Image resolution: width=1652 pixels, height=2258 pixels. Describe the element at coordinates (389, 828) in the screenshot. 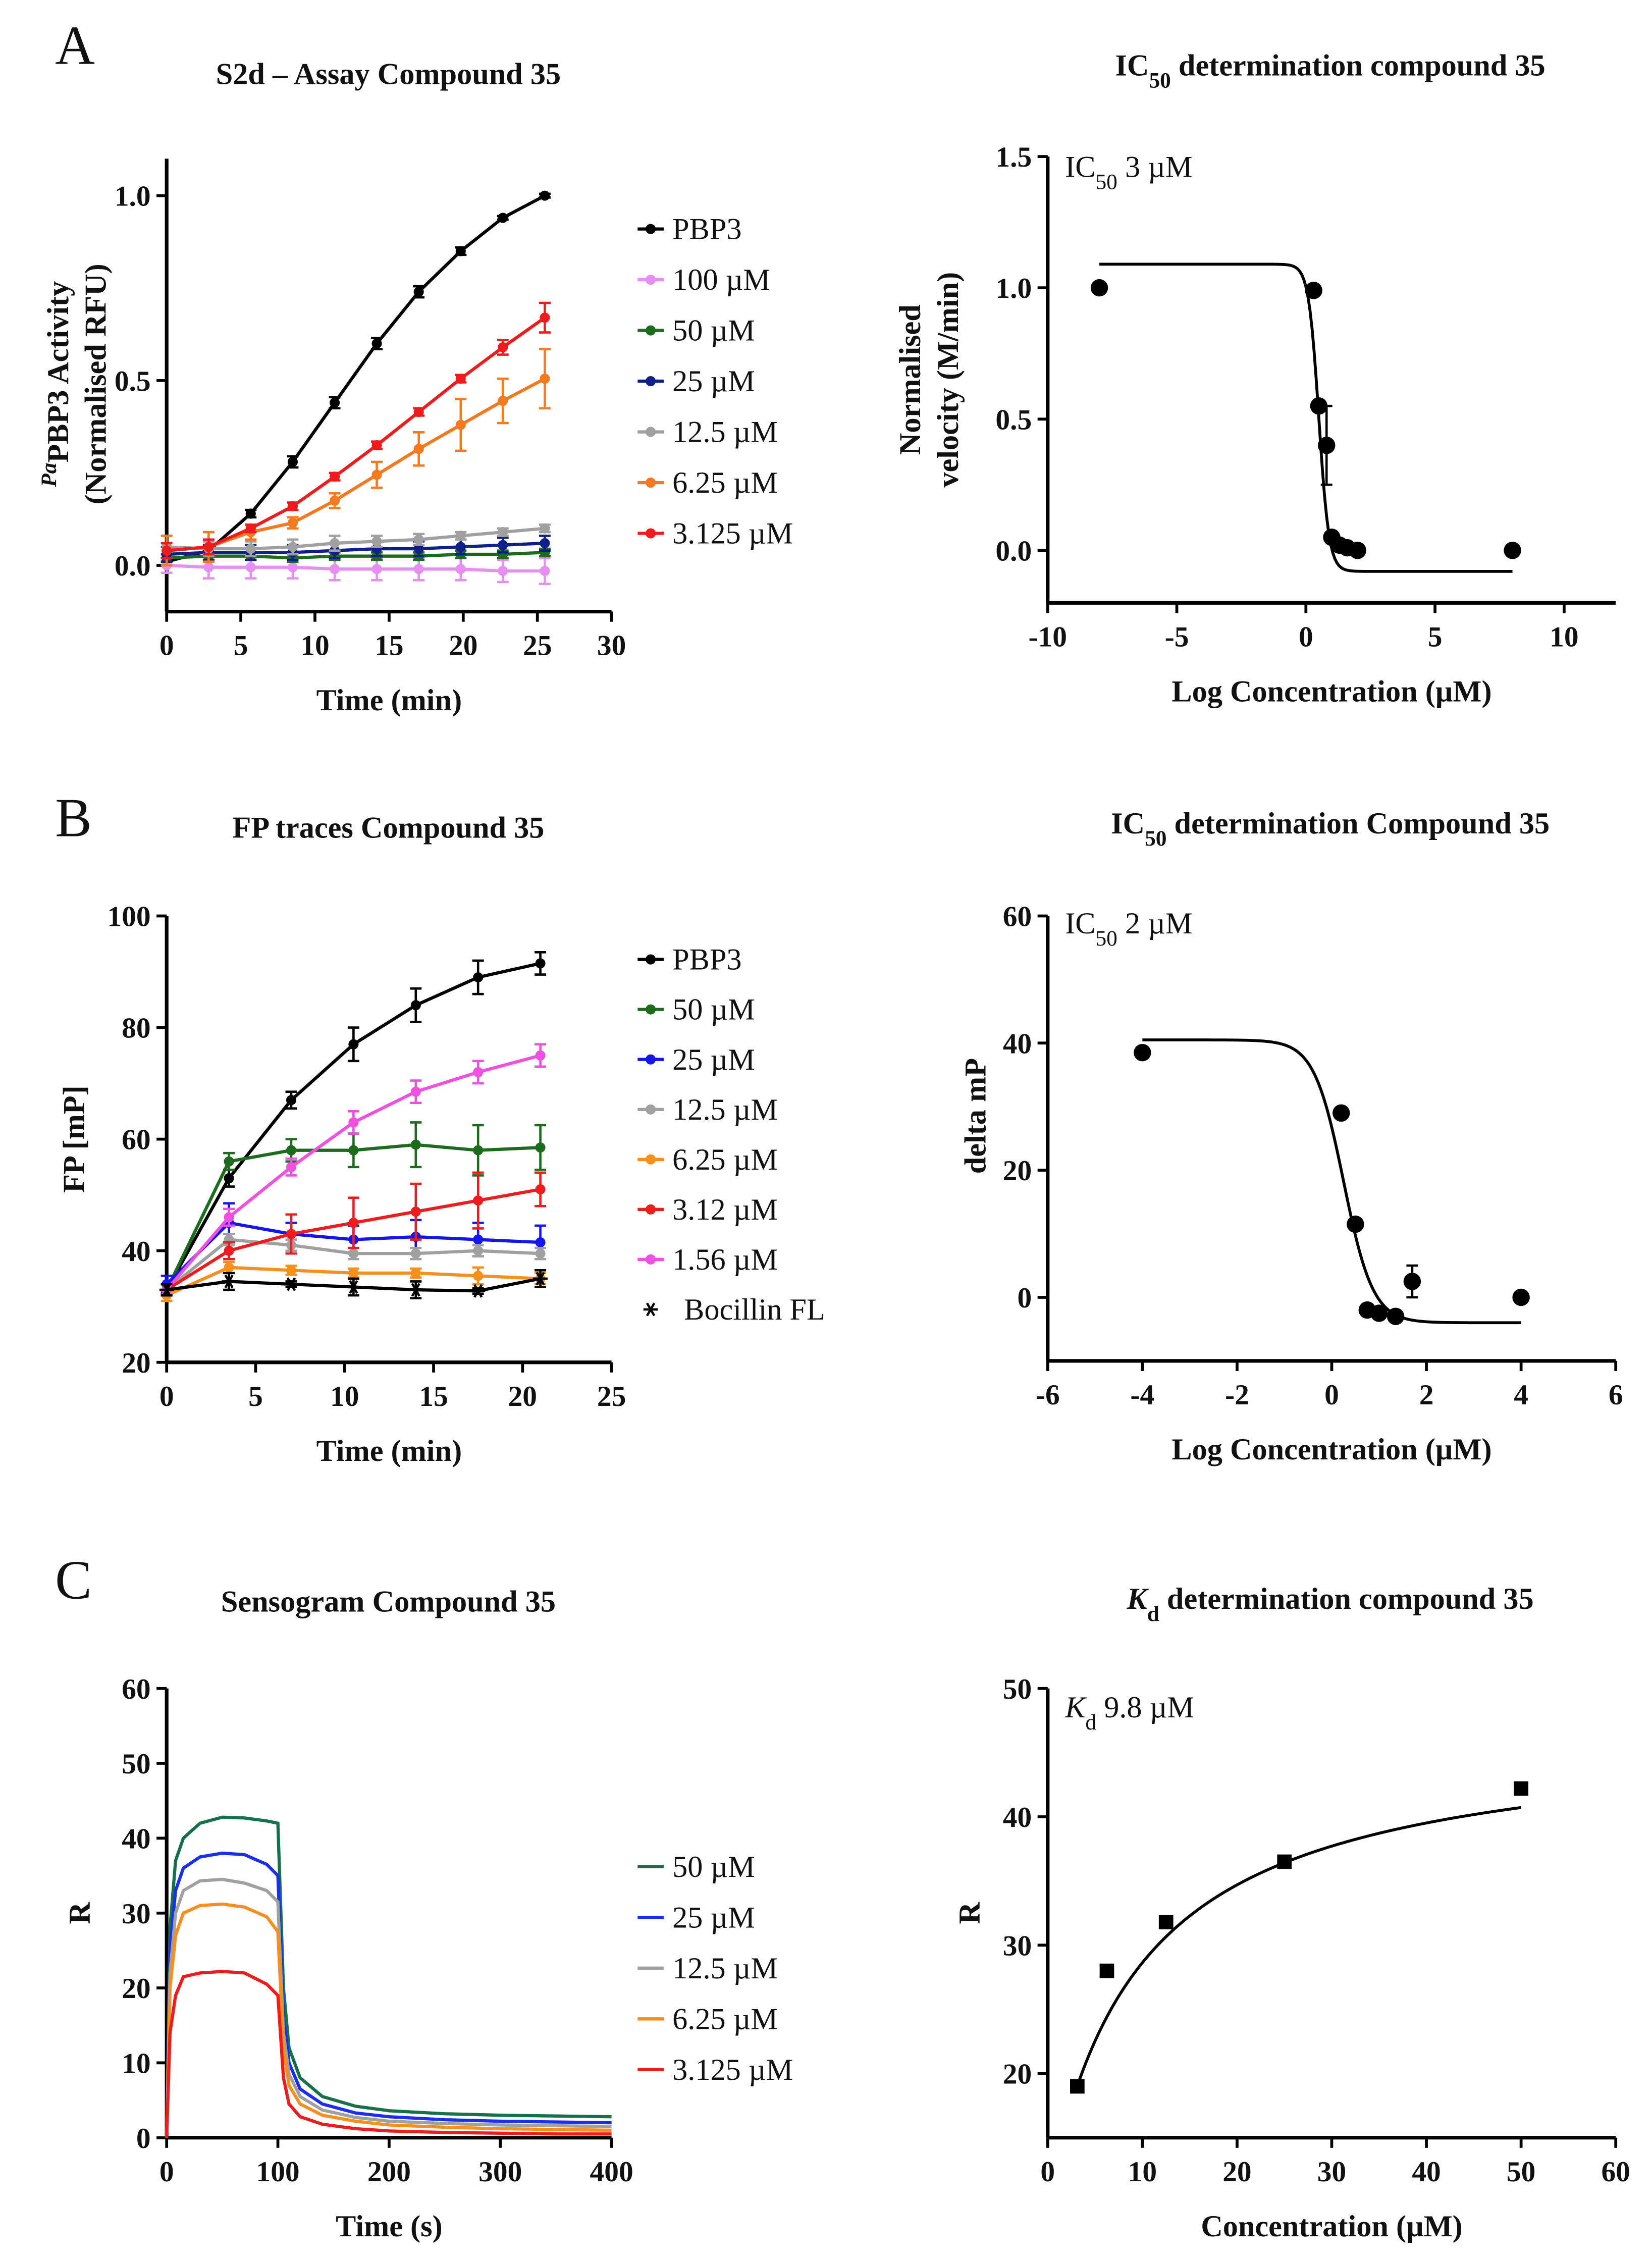

I see `text-part: FP traces Compound 35` at that location.